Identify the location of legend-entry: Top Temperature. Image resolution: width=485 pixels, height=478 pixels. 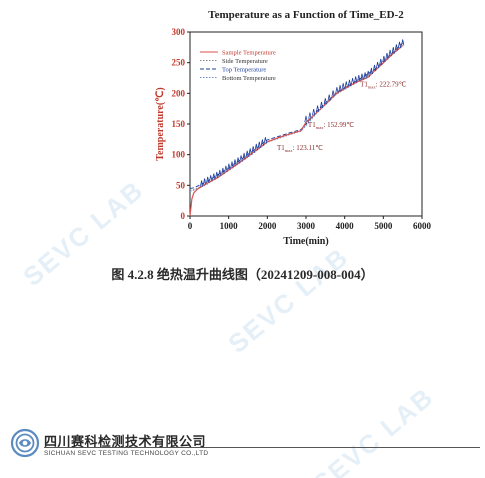
(244, 70).